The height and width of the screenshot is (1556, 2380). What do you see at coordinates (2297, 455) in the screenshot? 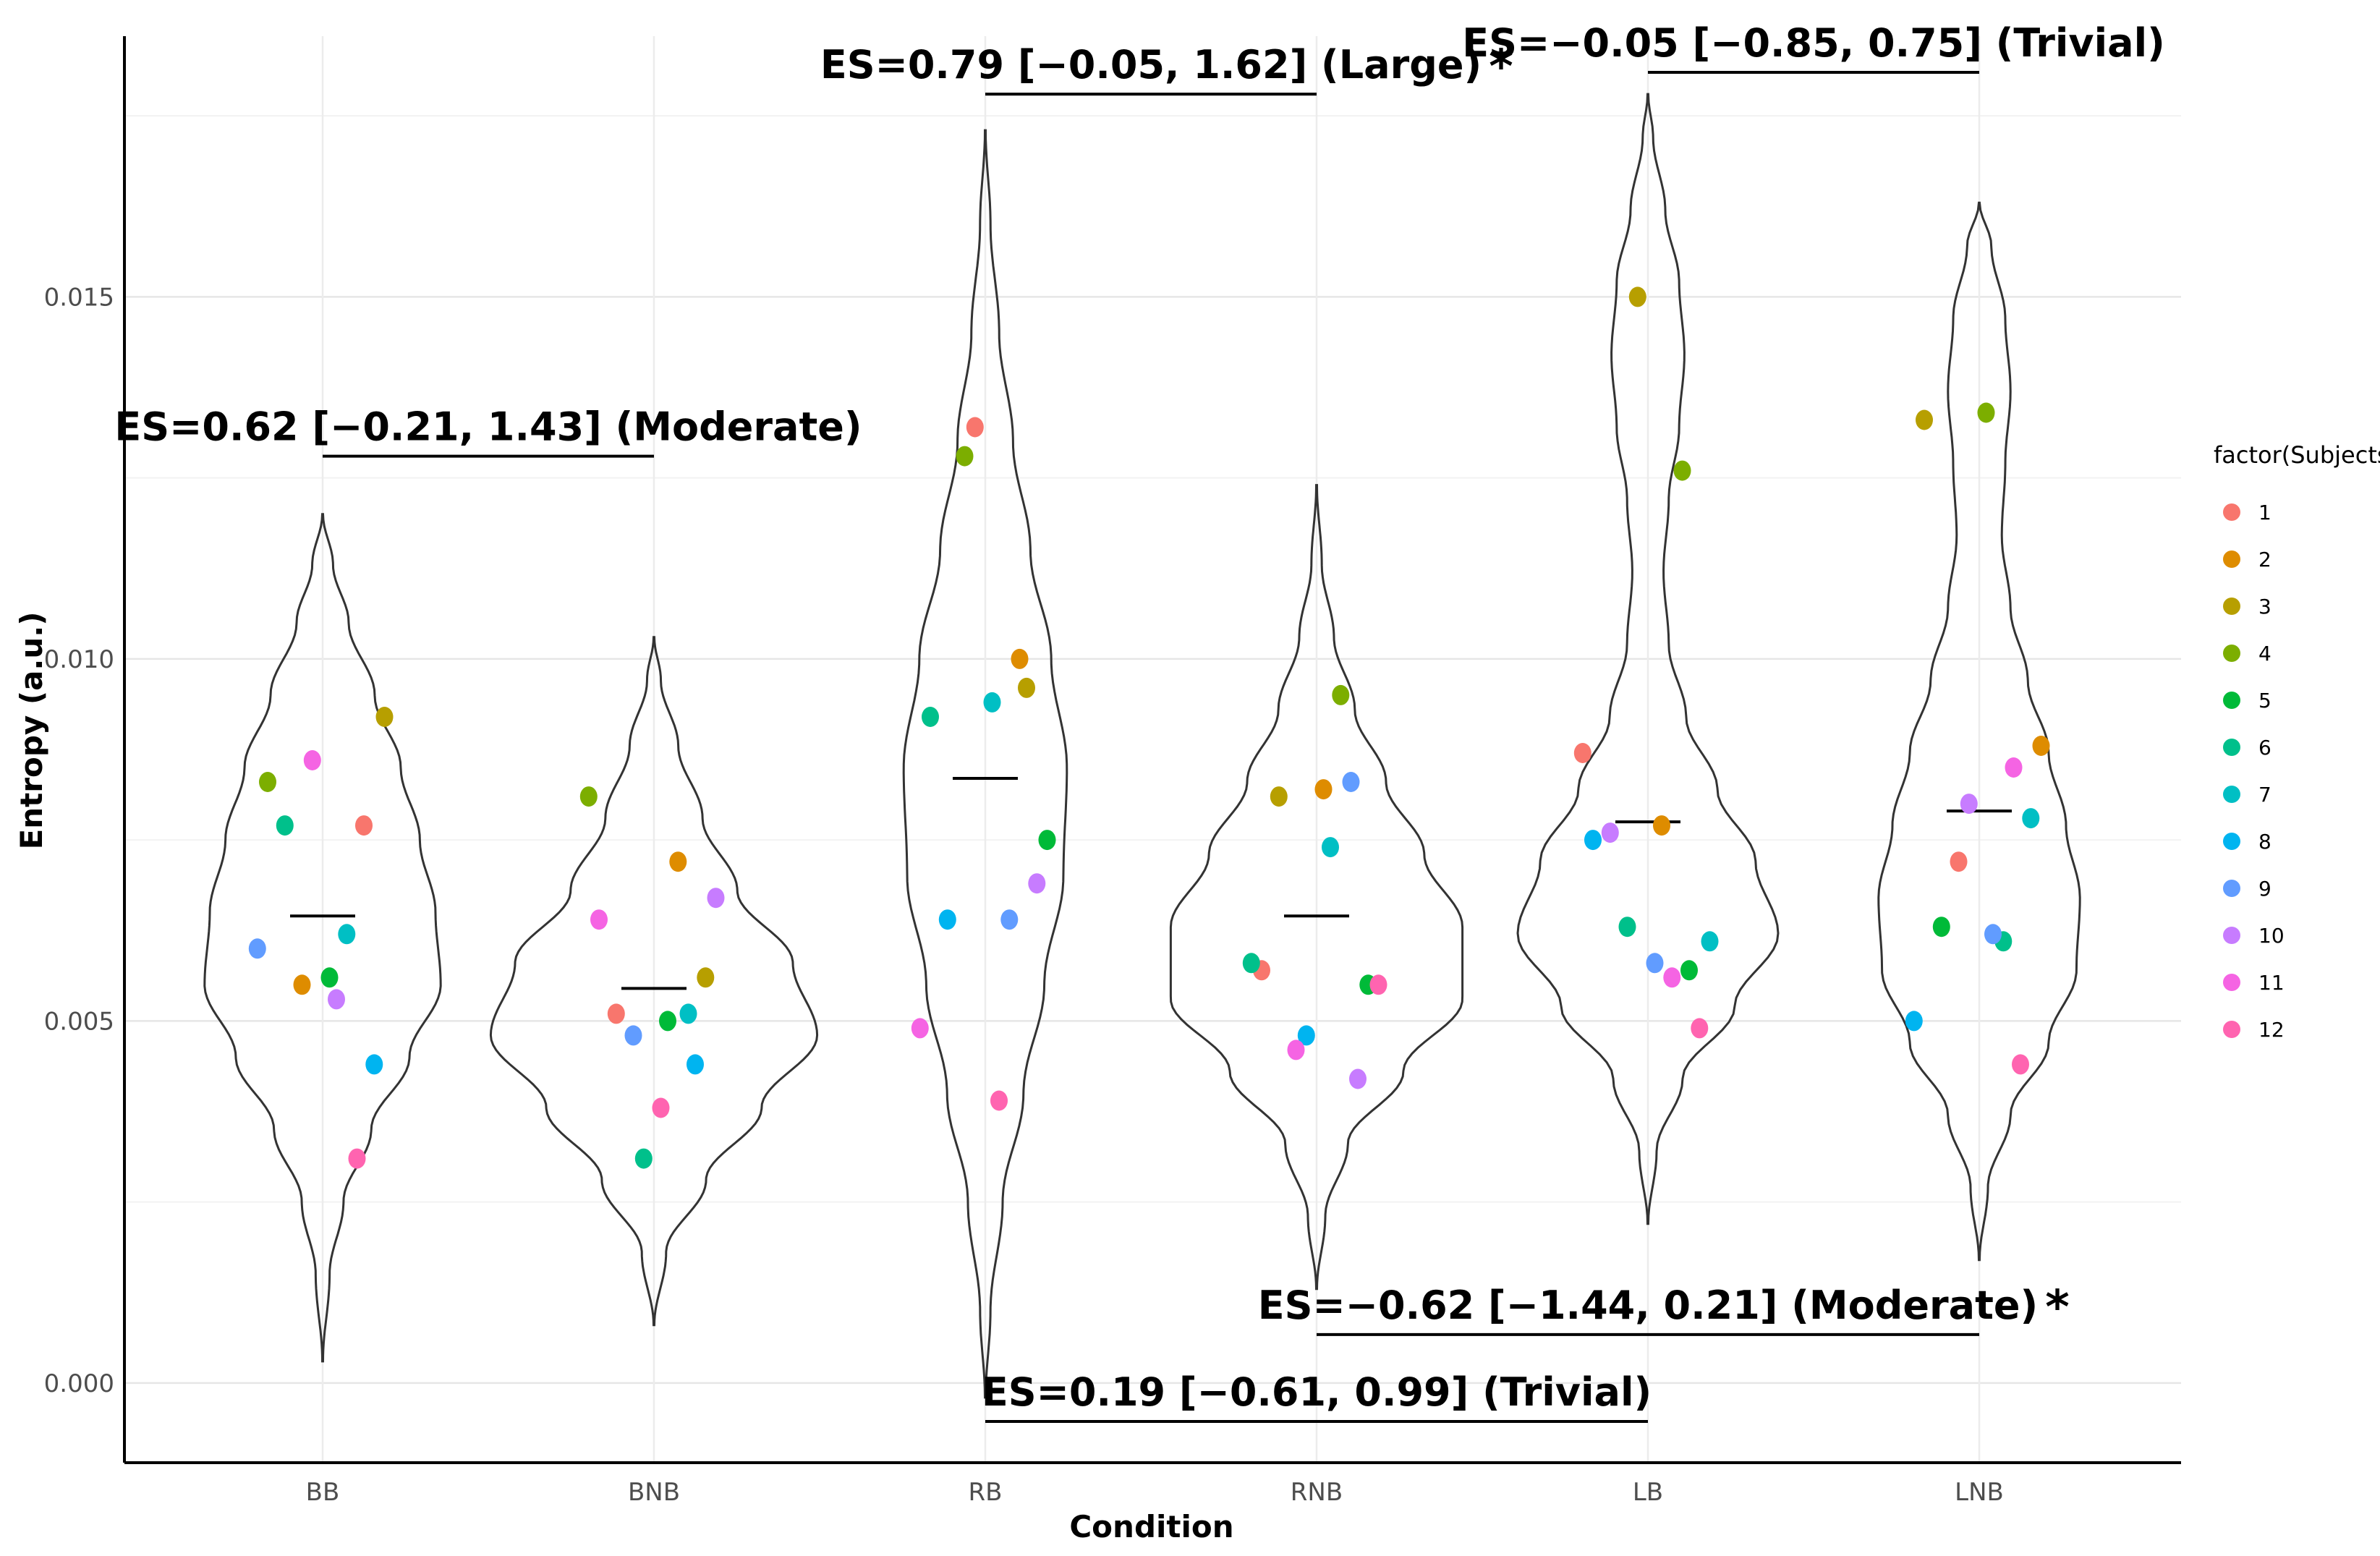
I see `legend-title: factor(Subjects)` at bounding box center [2297, 455].